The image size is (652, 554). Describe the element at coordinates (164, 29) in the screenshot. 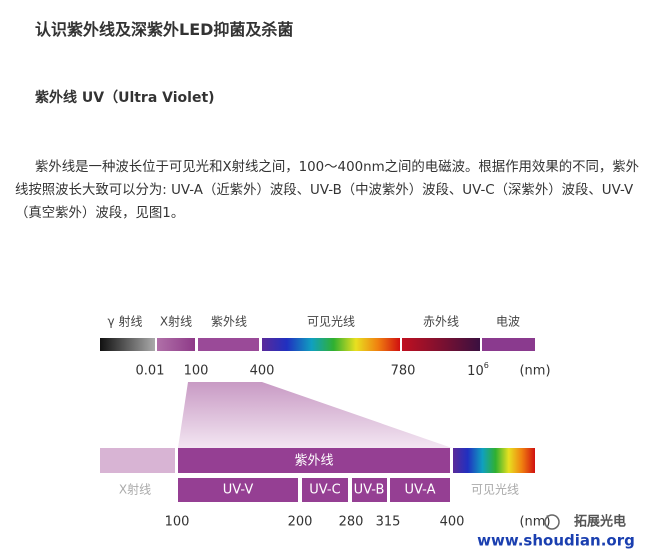

I see `title: 认识紫外线及深紫外LED抑菌及杀菌` at that location.